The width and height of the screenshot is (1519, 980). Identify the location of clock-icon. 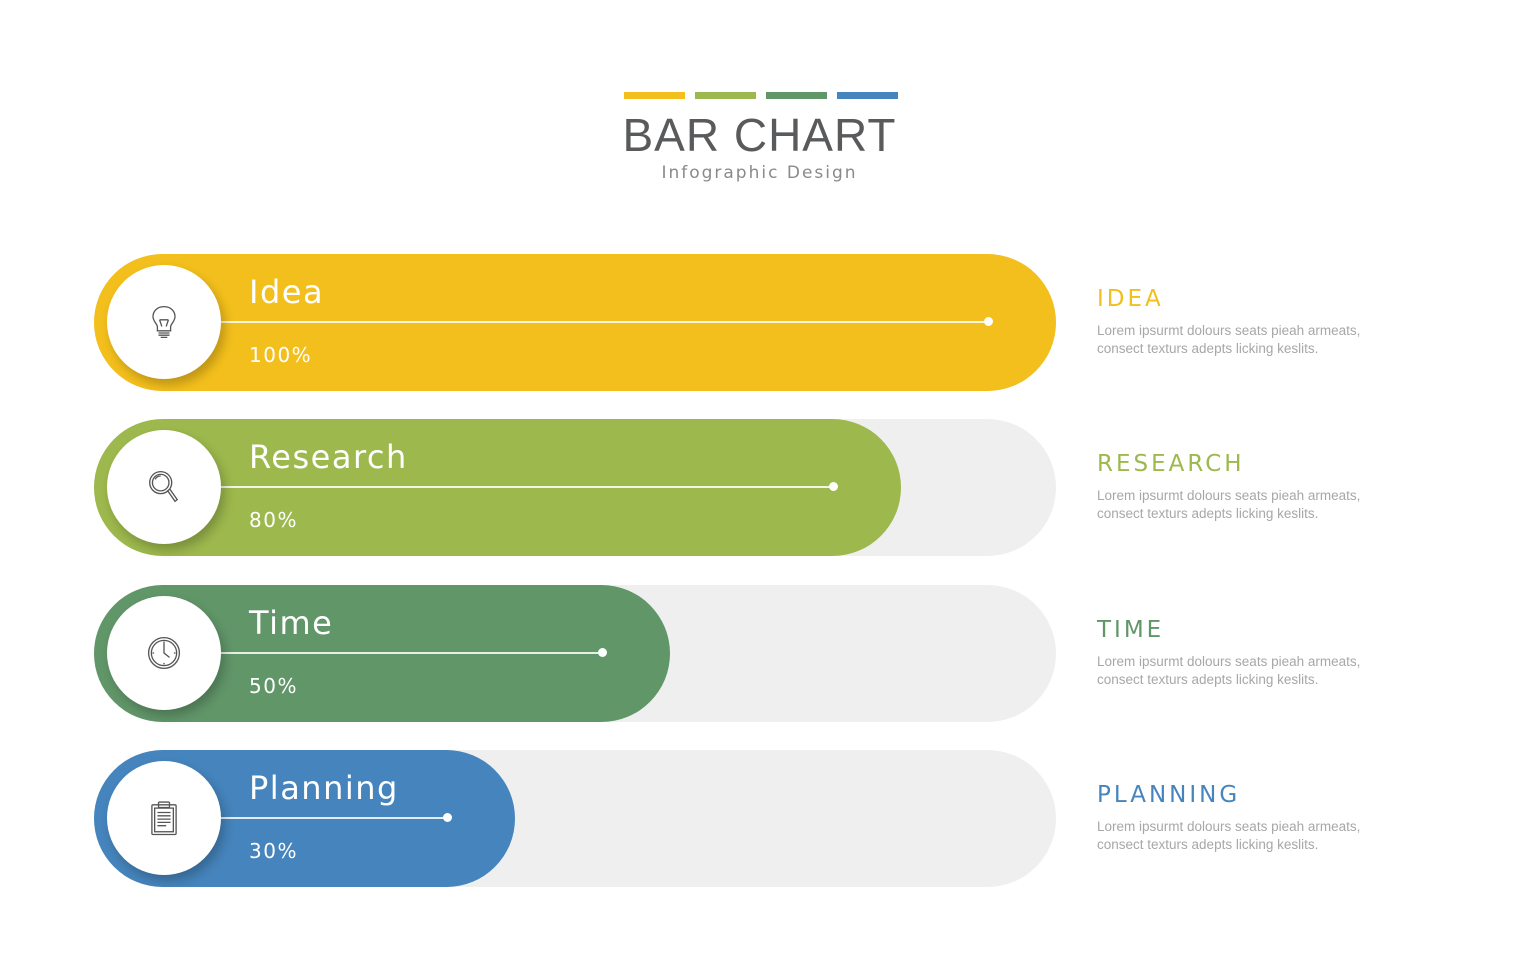
(164, 653).